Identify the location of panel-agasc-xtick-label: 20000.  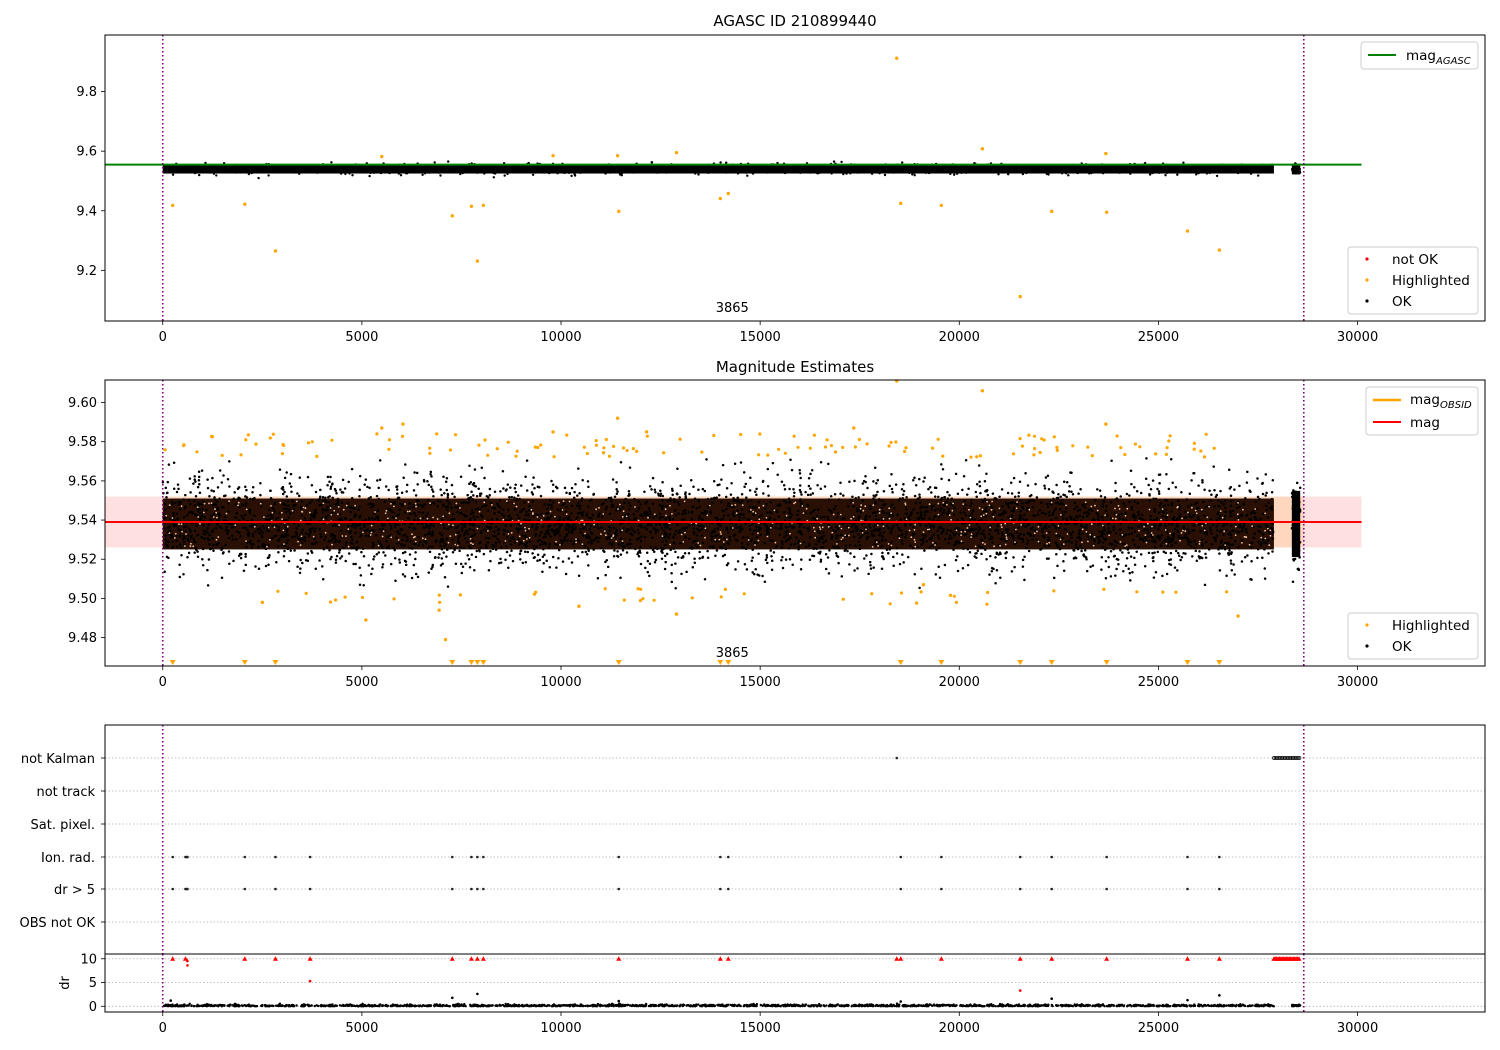
(959, 337).